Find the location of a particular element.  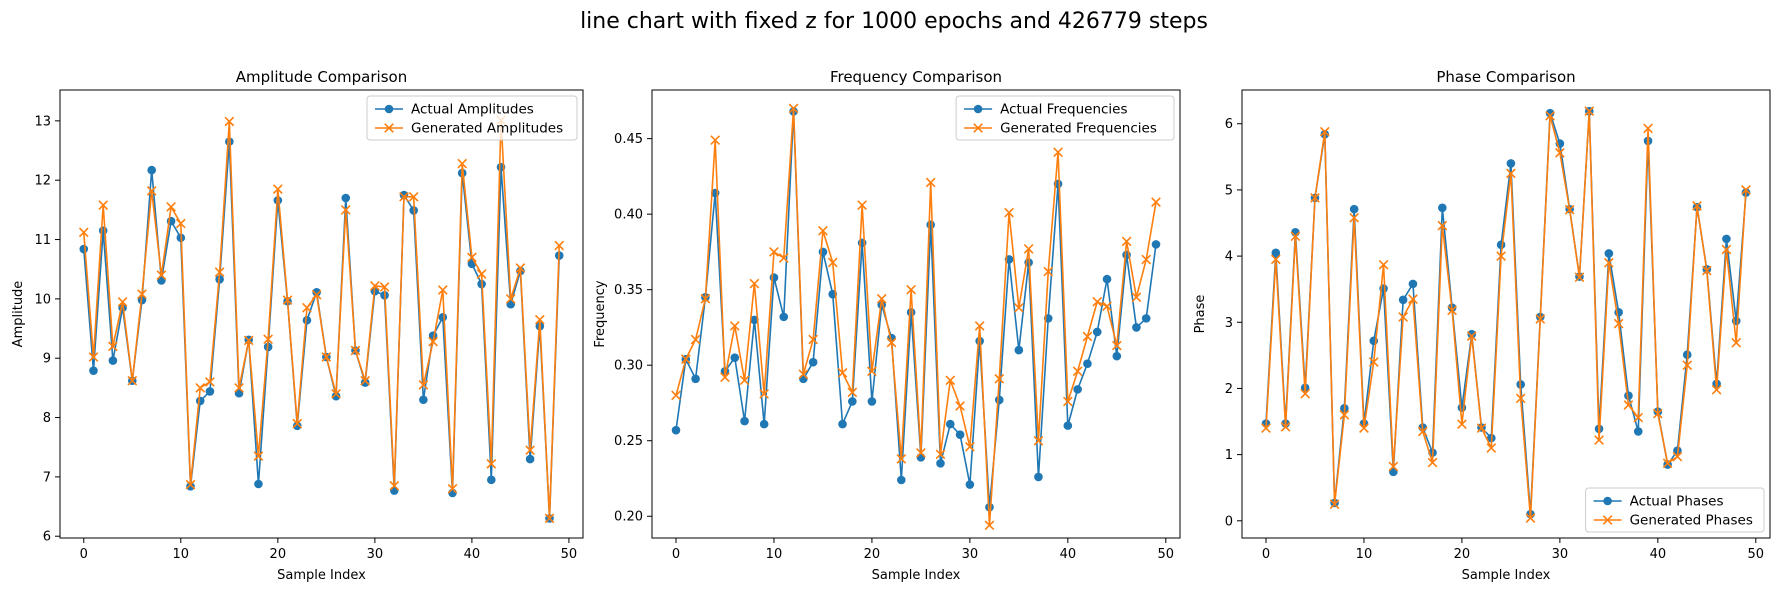

legend-entry: Actual Frequencies is located at coordinates (1063, 110).